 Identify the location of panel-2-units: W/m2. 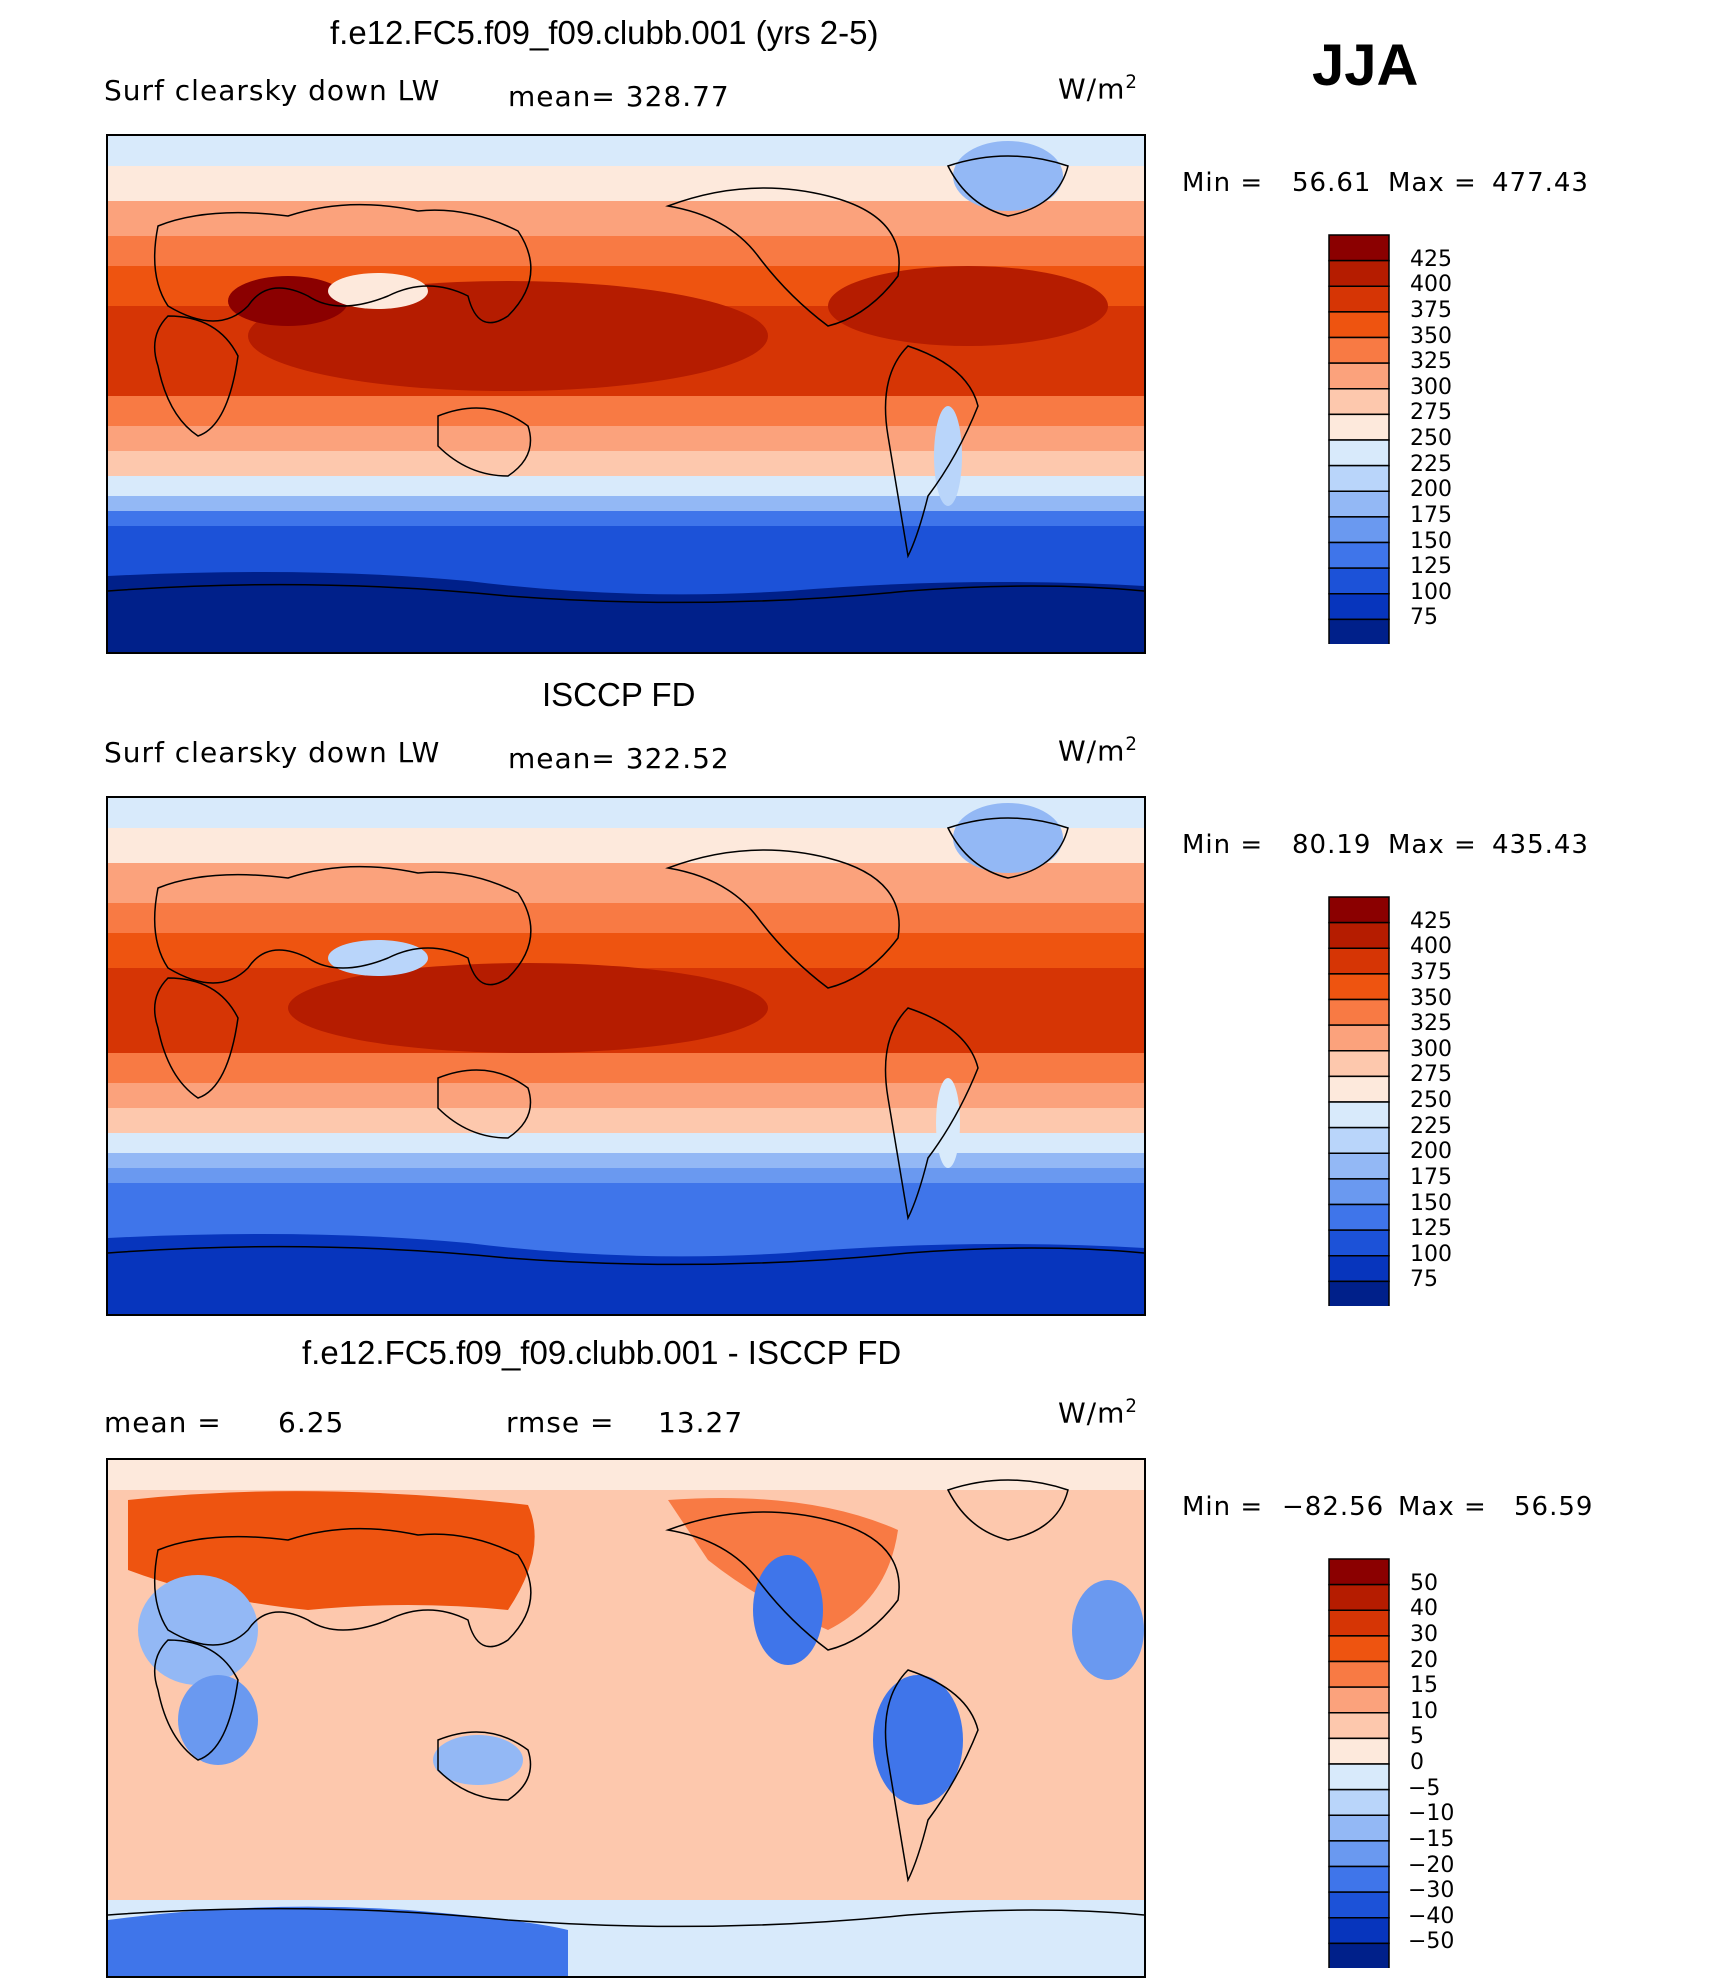
(1098, 751).